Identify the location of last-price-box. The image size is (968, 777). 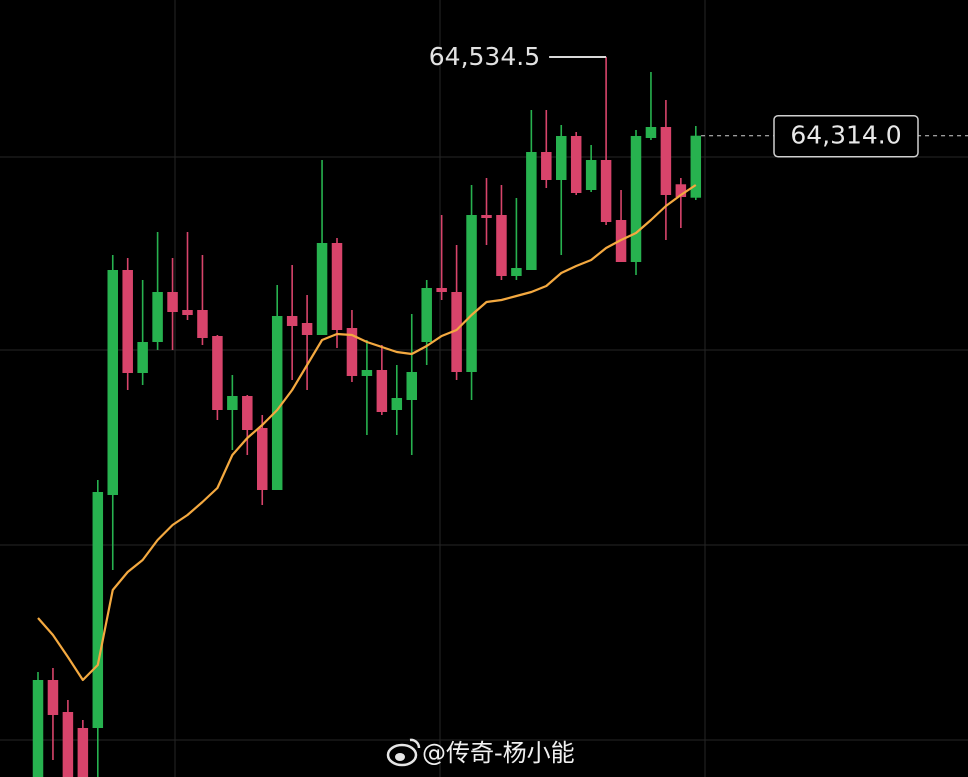
(846, 136).